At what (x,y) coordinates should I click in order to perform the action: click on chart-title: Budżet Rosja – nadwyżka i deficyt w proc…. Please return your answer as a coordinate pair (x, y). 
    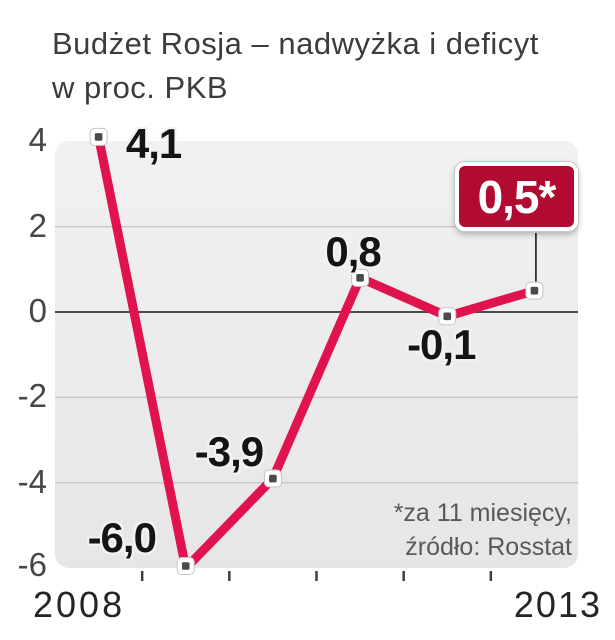
    Looking at the image, I should click on (324, 66).